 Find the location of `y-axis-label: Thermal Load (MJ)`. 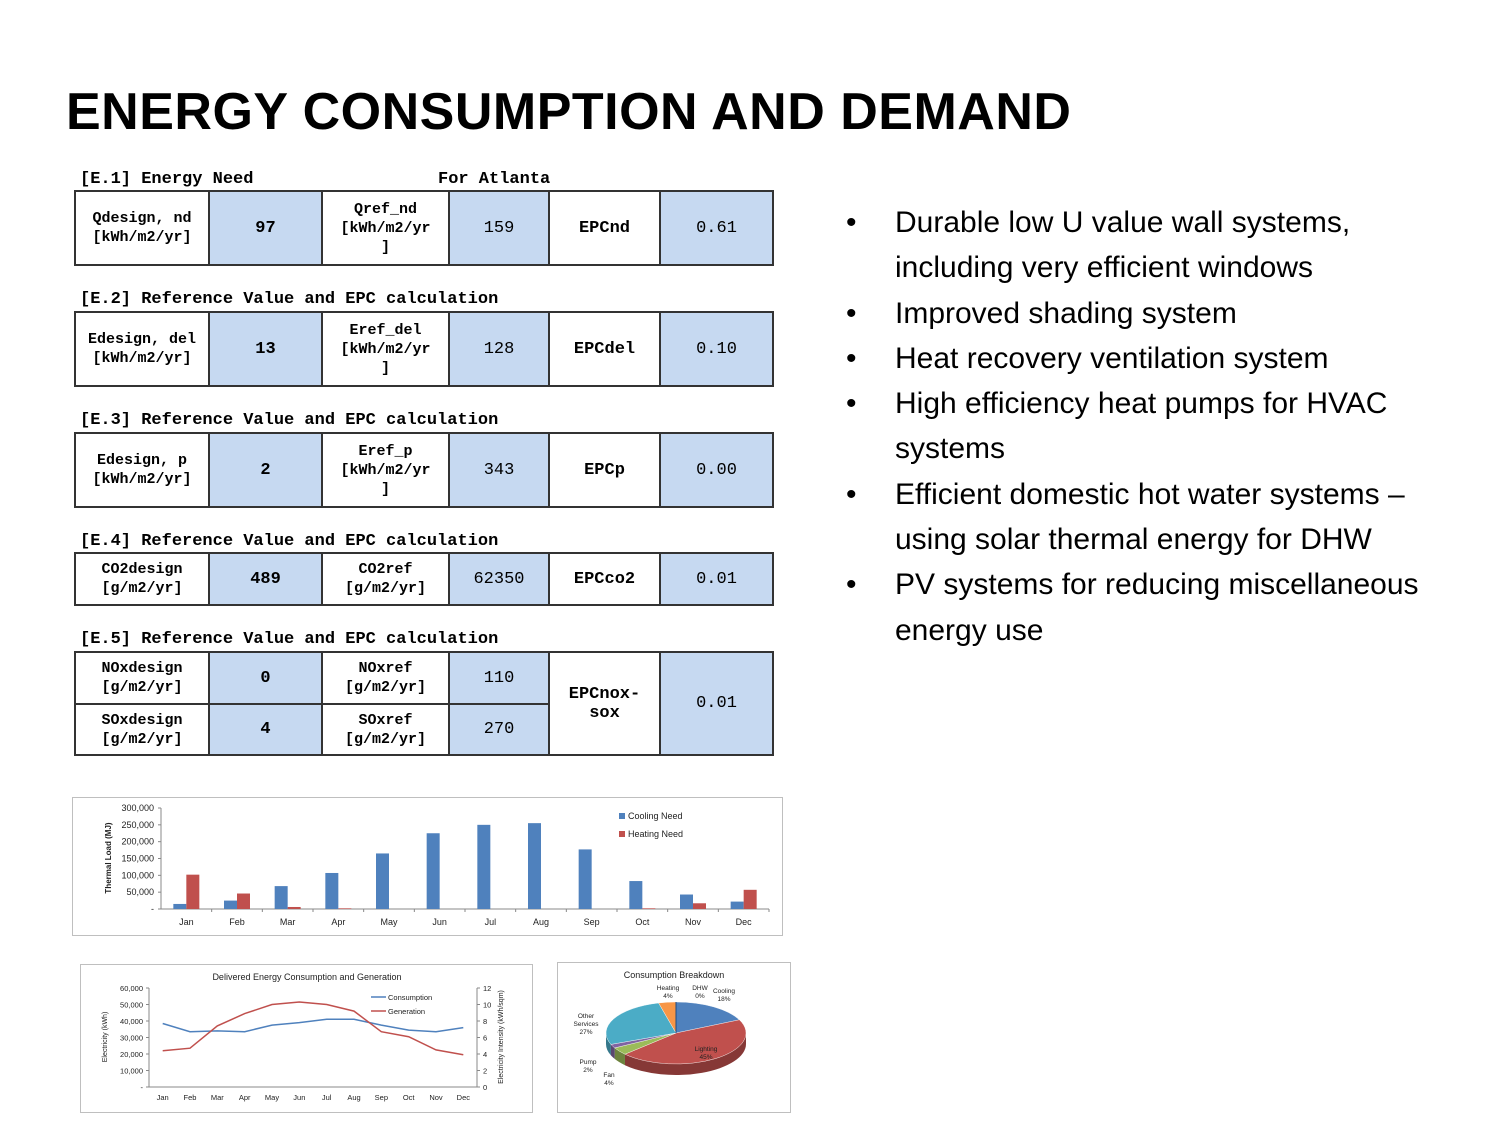

y-axis-label: Thermal Load (MJ) is located at coordinates (108, 857).